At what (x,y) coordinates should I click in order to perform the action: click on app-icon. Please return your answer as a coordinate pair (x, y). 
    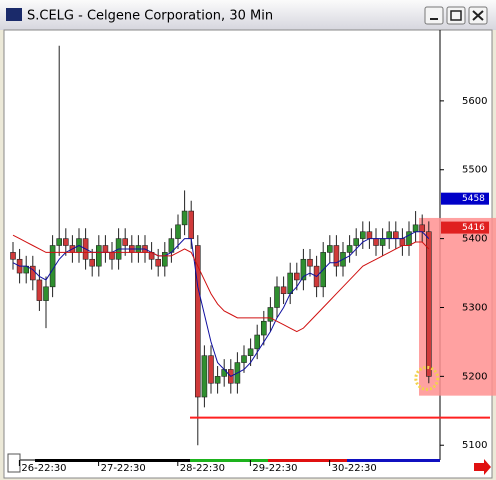
    Looking at the image, I should click on (14, 14).